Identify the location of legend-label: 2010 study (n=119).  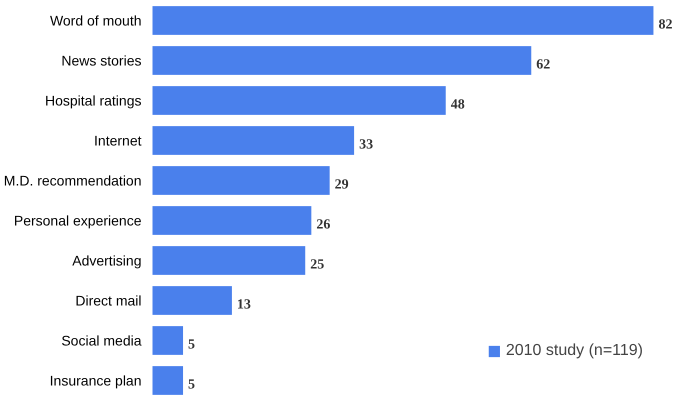
(574, 351).